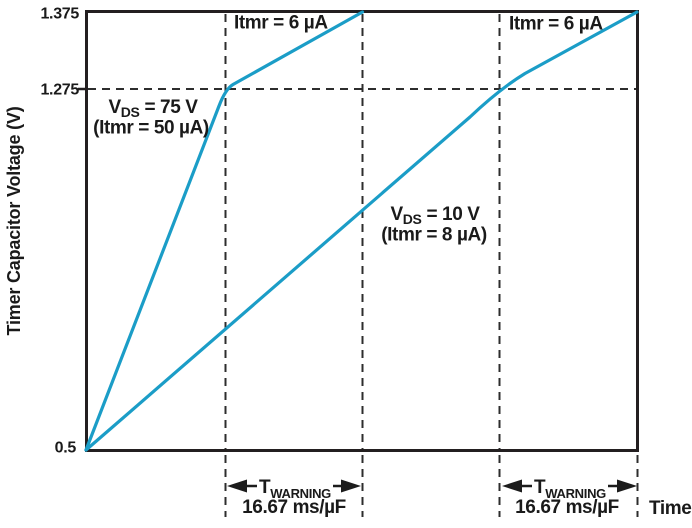 Image resolution: width=692 pixels, height=528 pixels. I want to click on twarning2-symbol: T, so click(540, 487).